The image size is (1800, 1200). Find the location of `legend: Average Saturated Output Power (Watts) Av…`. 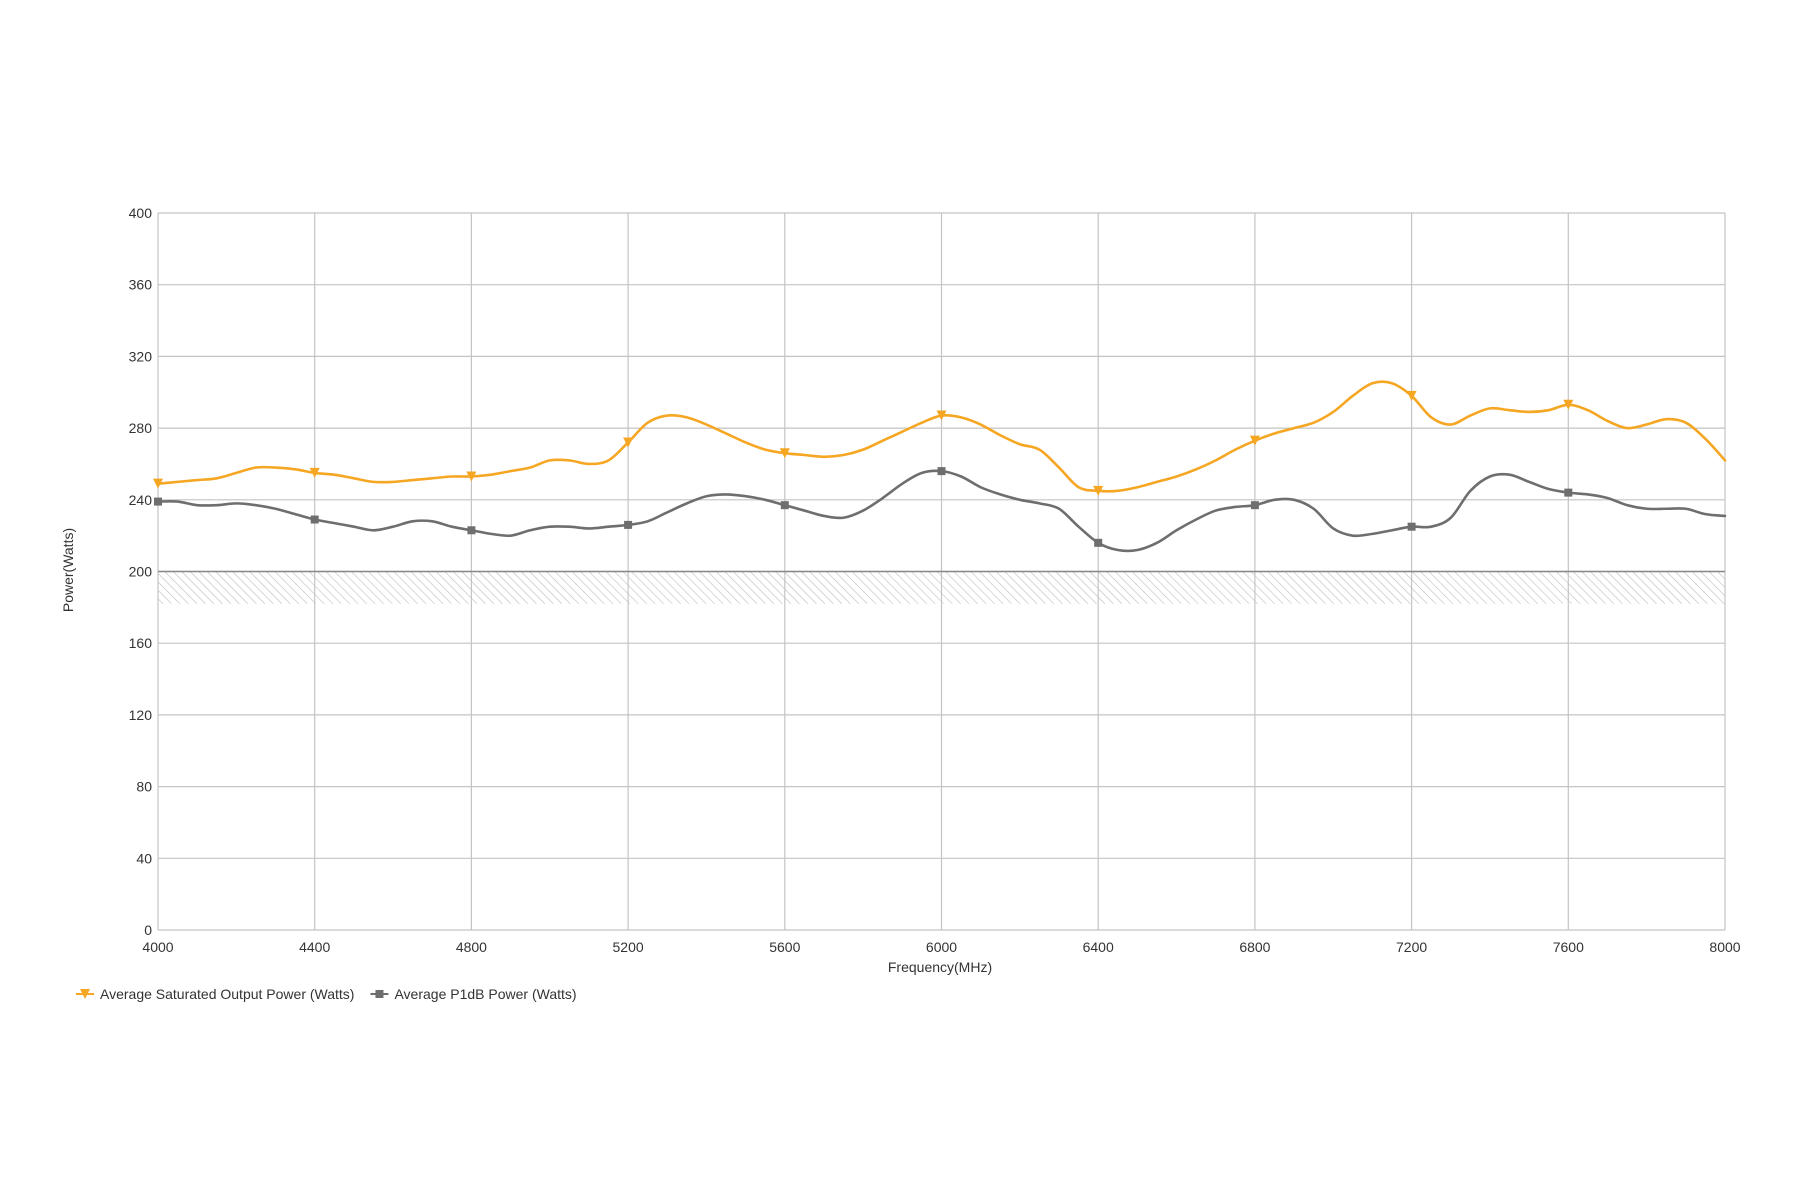

legend: Average Saturated Output Power (Watts) Av… is located at coordinates (326, 994).